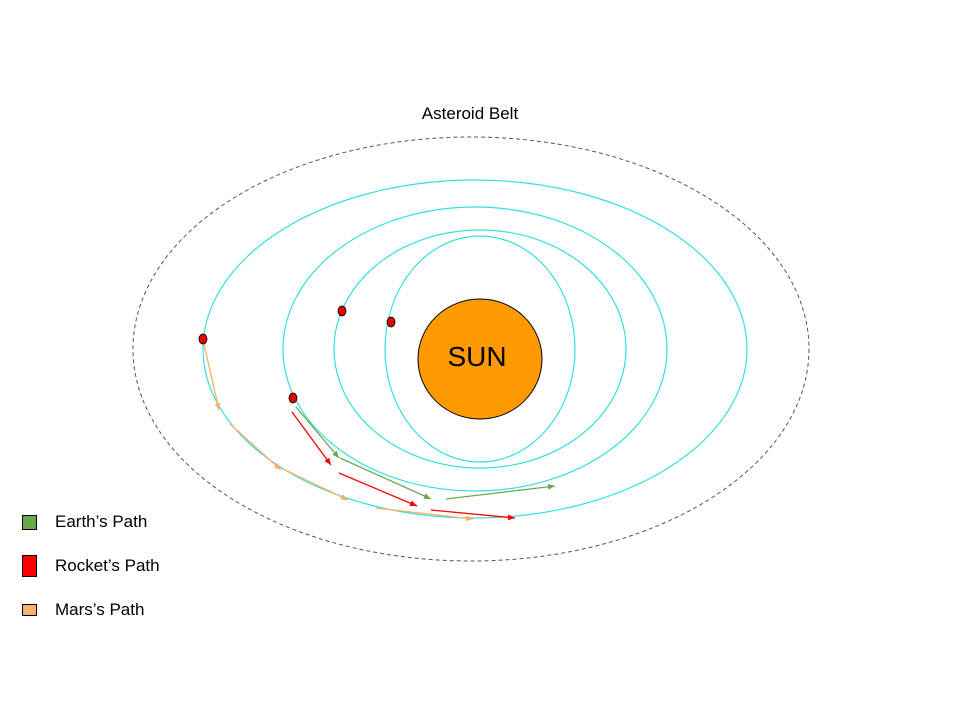  What do you see at coordinates (29, 610) in the screenshot?
I see `mars-path-swatch-icon` at bounding box center [29, 610].